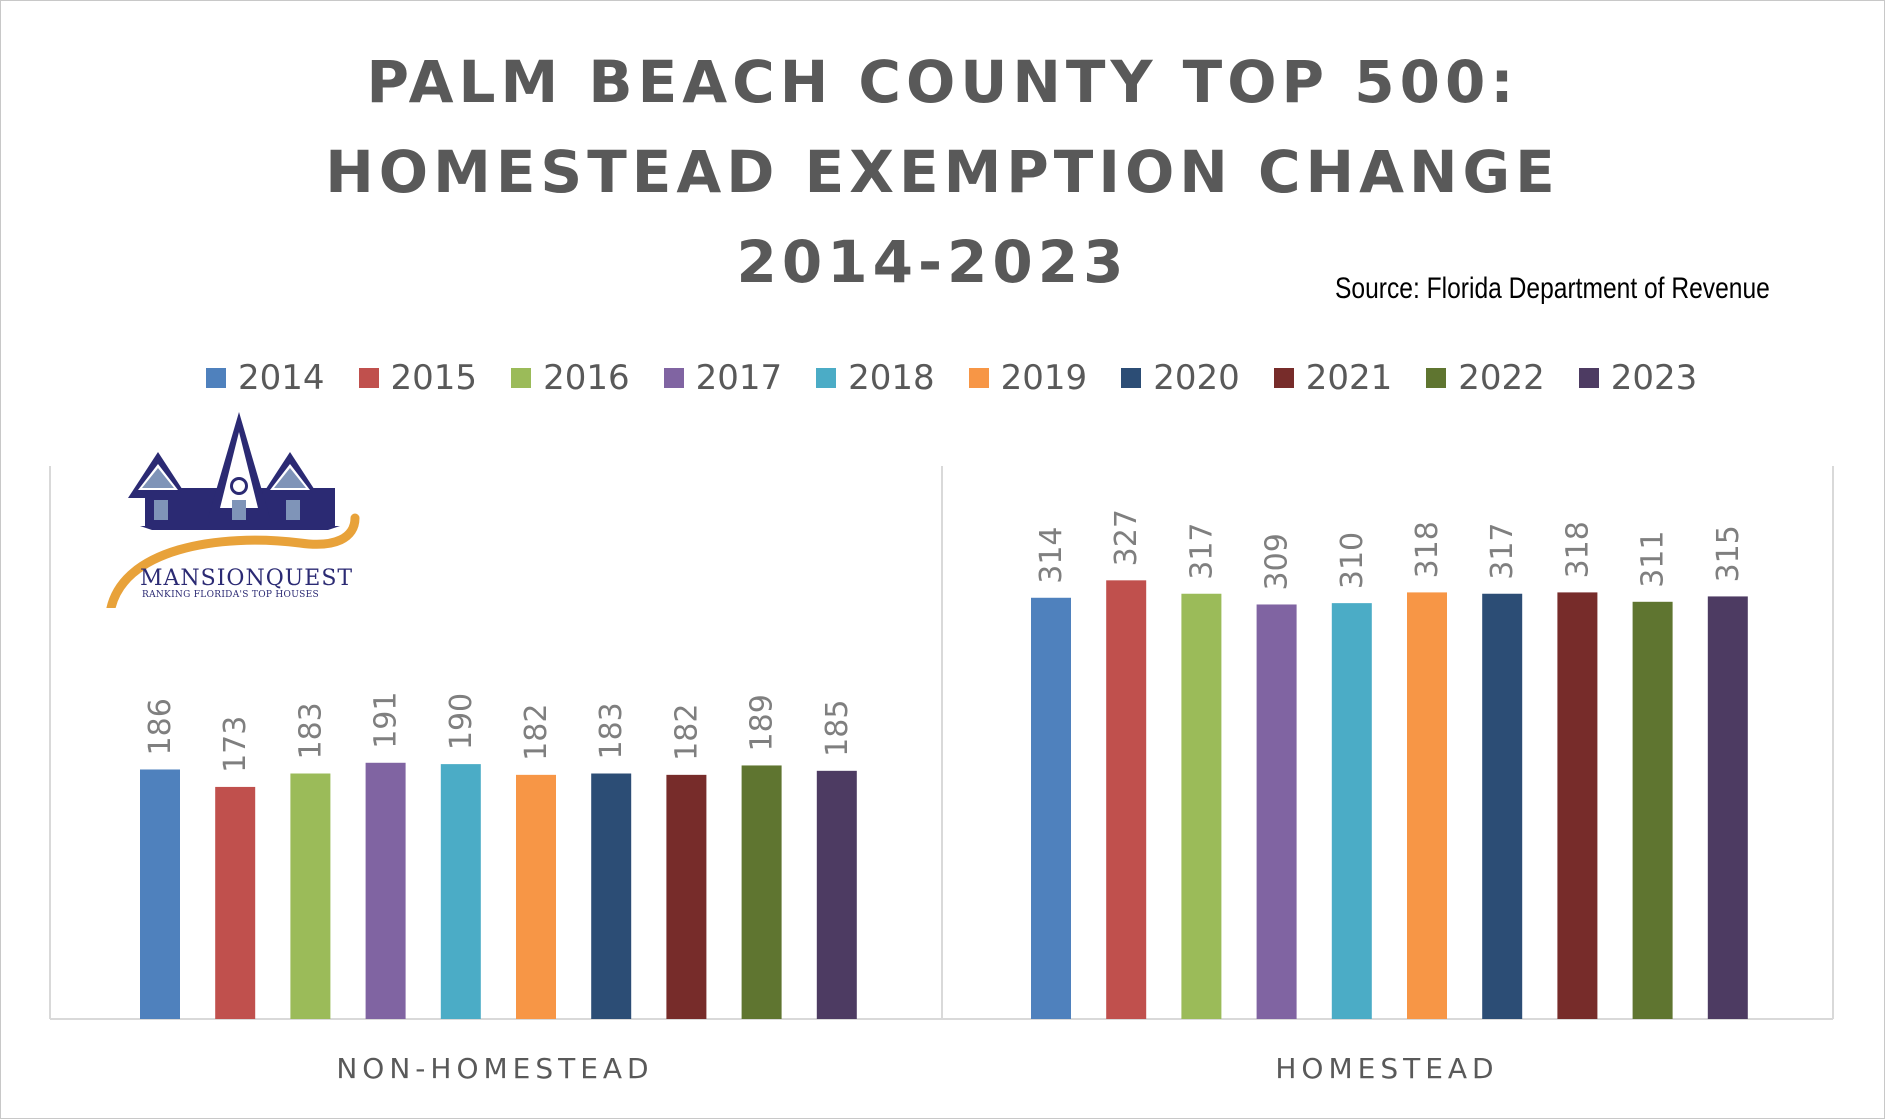 The width and height of the screenshot is (1885, 1119). Describe the element at coordinates (247, 578) in the screenshot. I see `logo-wordmark: MANSIONQUEST` at that location.